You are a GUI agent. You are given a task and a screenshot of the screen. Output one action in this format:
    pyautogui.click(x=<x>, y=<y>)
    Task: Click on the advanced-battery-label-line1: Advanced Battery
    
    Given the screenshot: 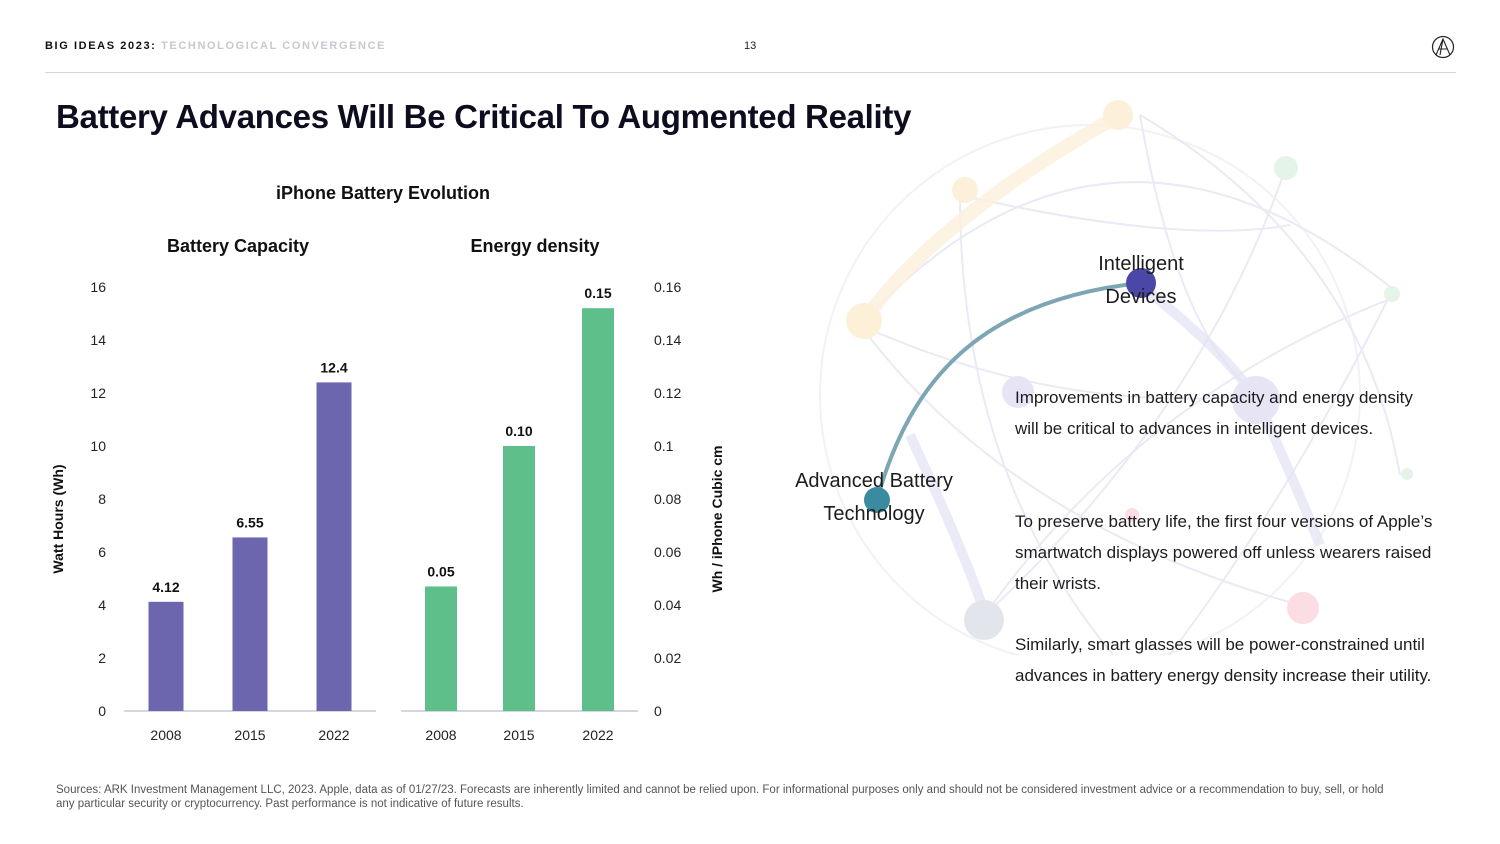 What is the action you would take?
    pyautogui.click(x=874, y=481)
    